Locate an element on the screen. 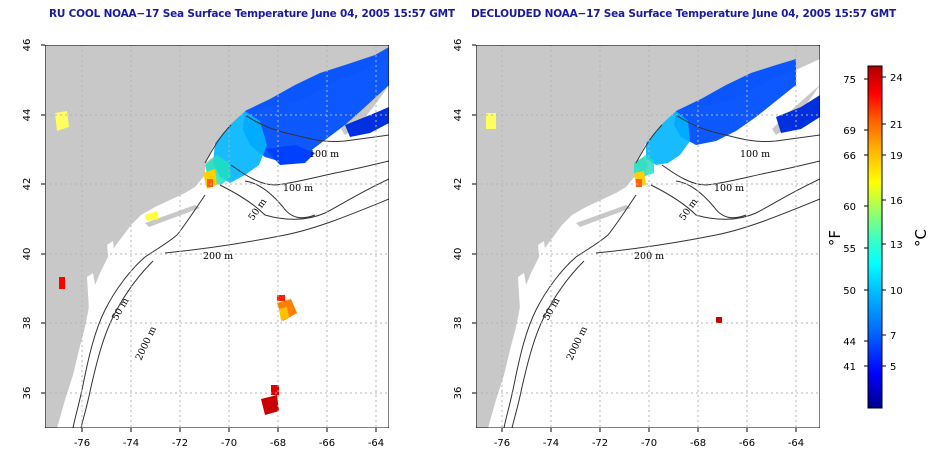 This screenshot has width=950, height=475. right-y-axis is located at coordinates (474, 219).